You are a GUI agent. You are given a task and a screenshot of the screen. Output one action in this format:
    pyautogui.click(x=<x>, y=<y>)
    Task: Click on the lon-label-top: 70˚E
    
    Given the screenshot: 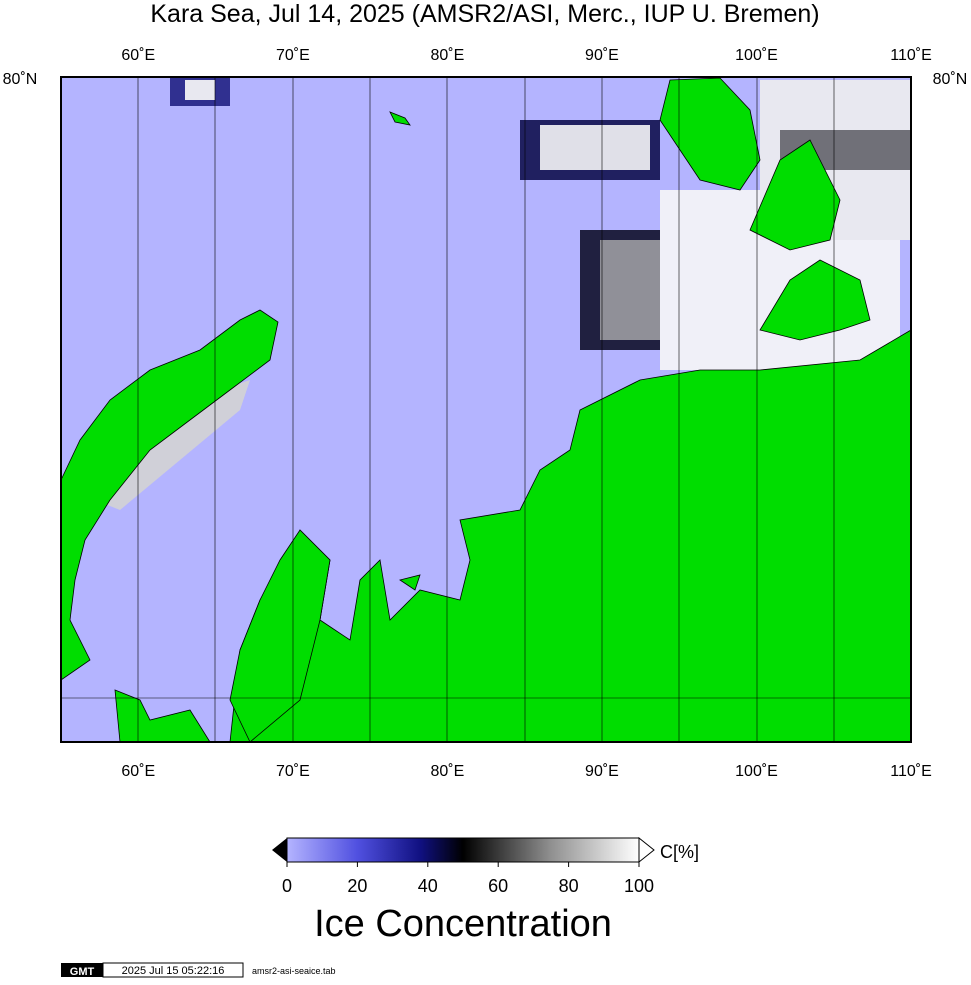 What is the action you would take?
    pyautogui.click(x=293, y=55)
    